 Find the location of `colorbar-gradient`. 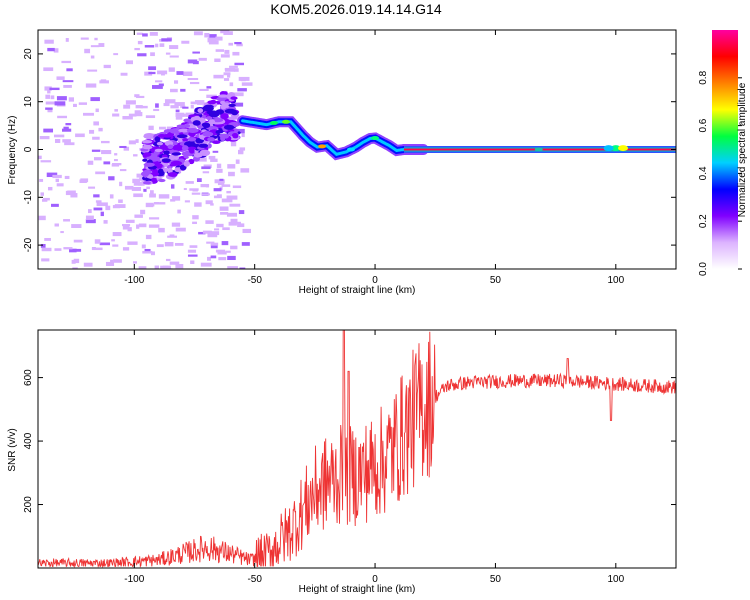

colorbar-gradient is located at coordinates (725, 149).